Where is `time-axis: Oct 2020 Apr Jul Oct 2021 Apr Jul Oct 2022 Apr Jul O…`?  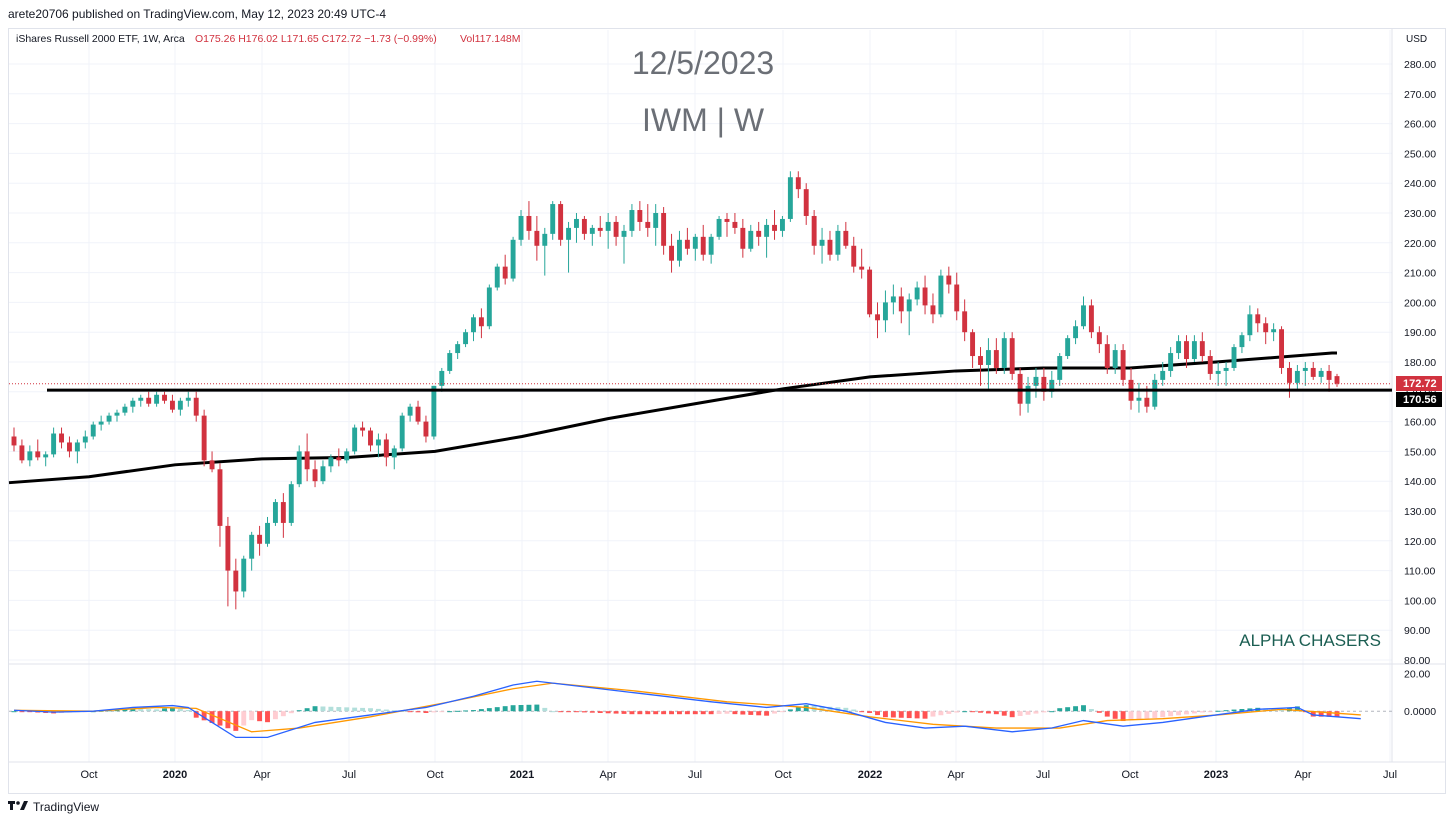 time-axis: Oct 2020 Apr Jul Oct 2021 Apr Jul Oct 2022 Apr Jul O… is located at coordinates (738, 775).